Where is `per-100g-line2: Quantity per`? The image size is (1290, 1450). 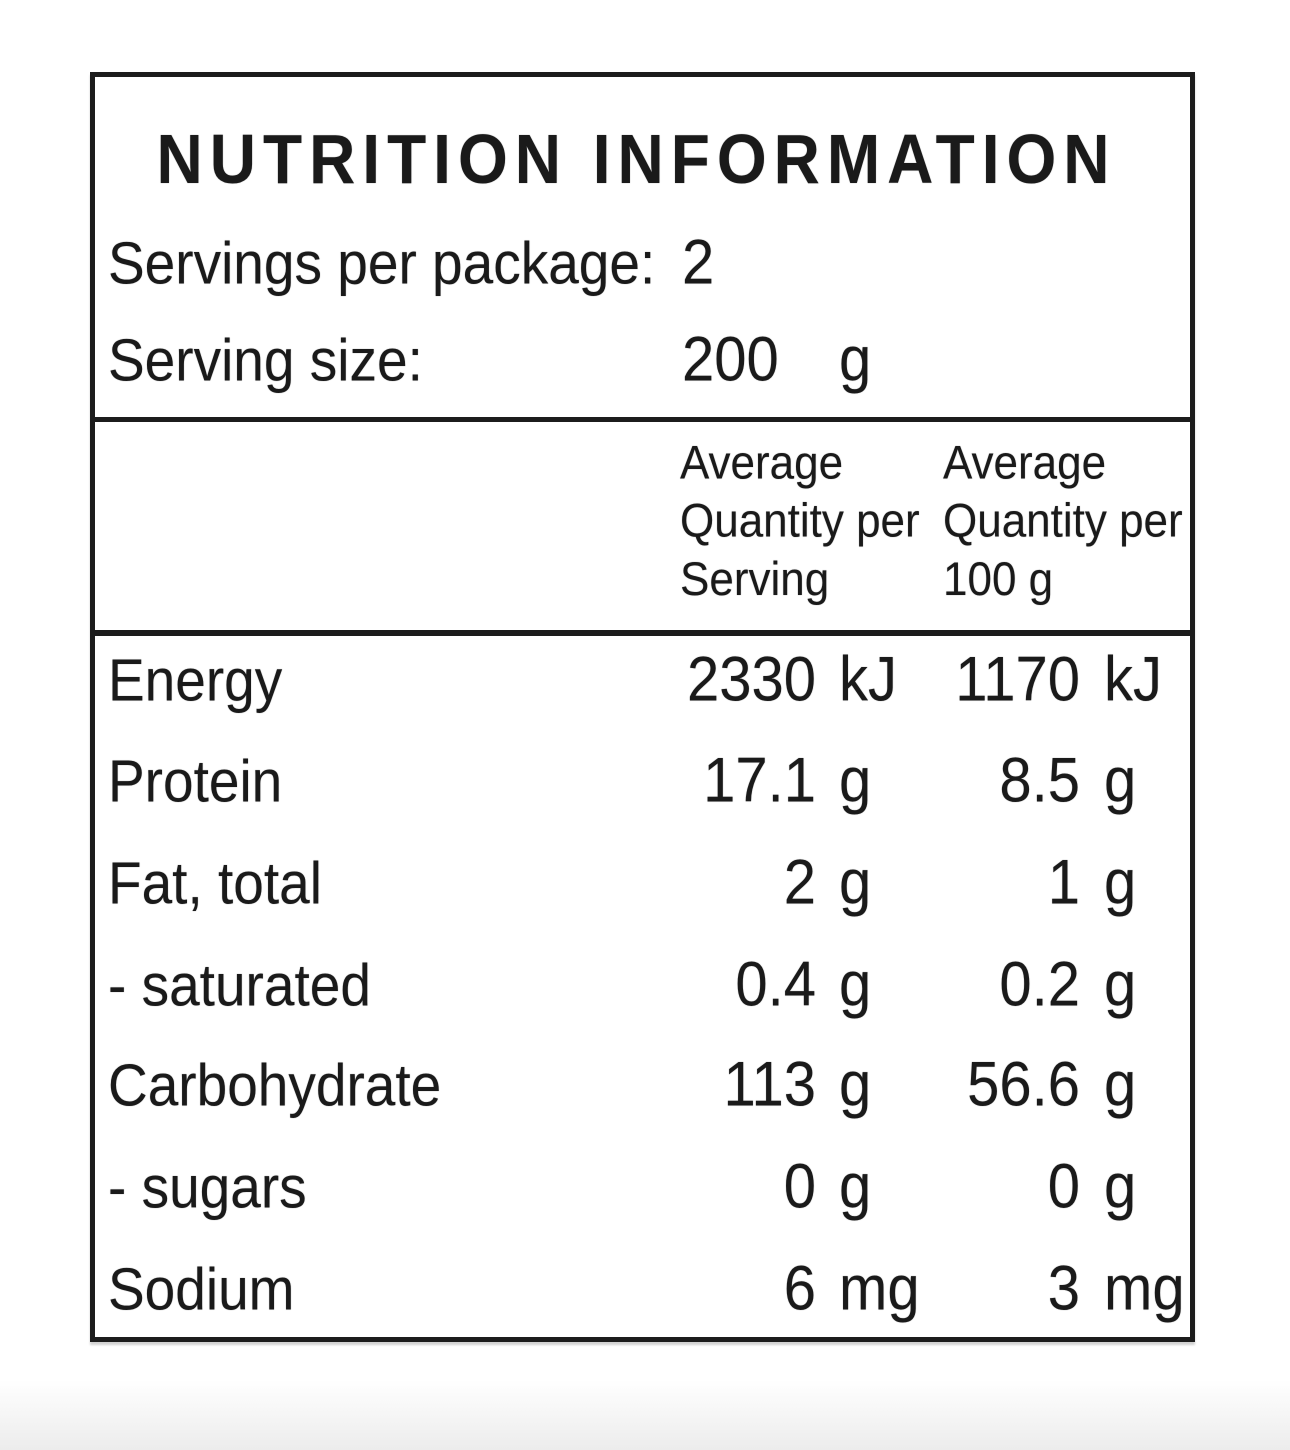
per-100g-line2: Quantity per is located at coordinates (1063, 521).